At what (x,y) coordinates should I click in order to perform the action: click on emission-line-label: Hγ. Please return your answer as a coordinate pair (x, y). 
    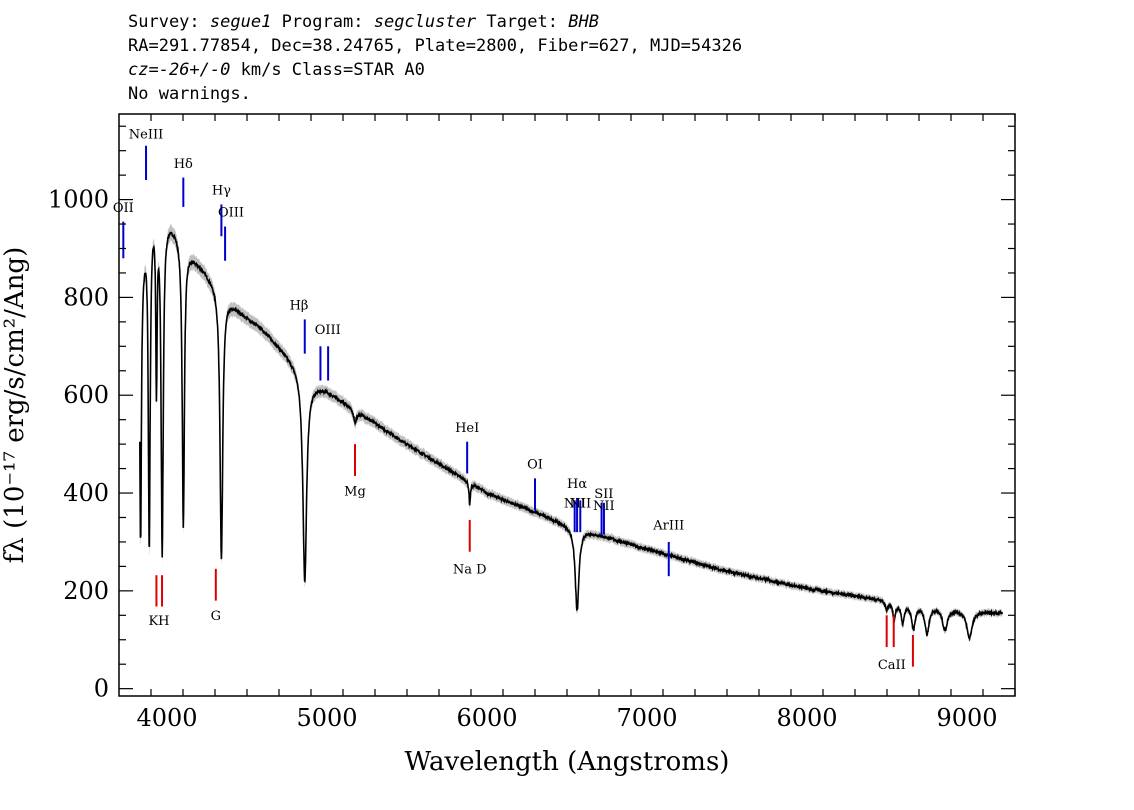
    Looking at the image, I should click on (221, 191).